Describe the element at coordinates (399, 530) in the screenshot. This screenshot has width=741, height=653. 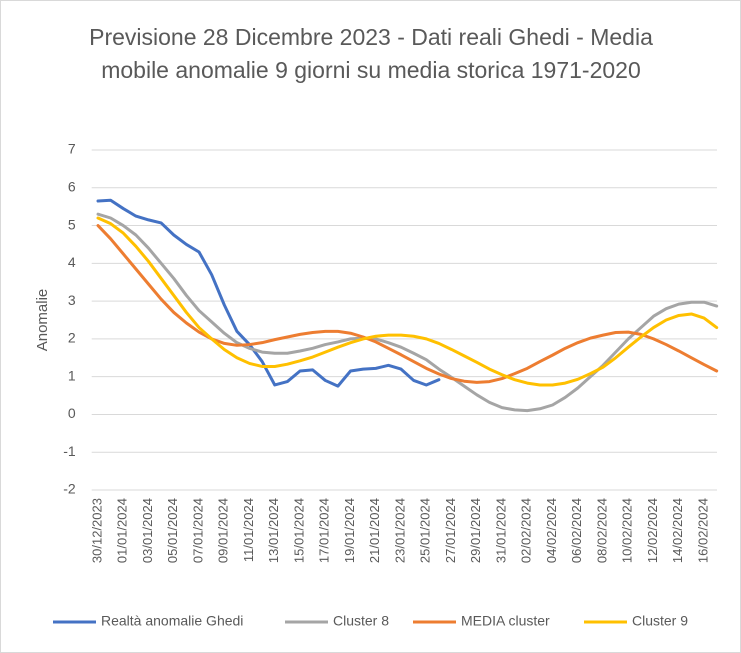
I see `x-tick-label: 23/01/2024` at that location.